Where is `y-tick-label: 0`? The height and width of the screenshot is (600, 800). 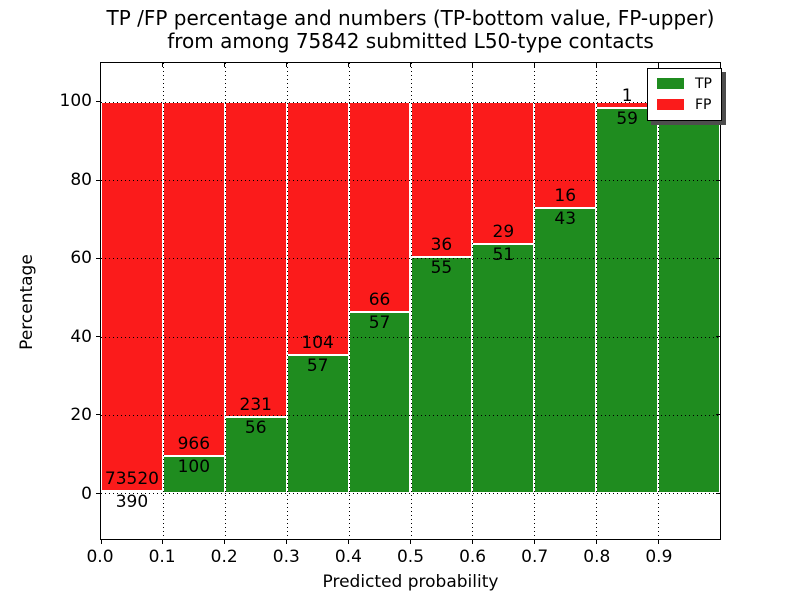
y-tick-label: 0 is located at coordinates (86, 494).